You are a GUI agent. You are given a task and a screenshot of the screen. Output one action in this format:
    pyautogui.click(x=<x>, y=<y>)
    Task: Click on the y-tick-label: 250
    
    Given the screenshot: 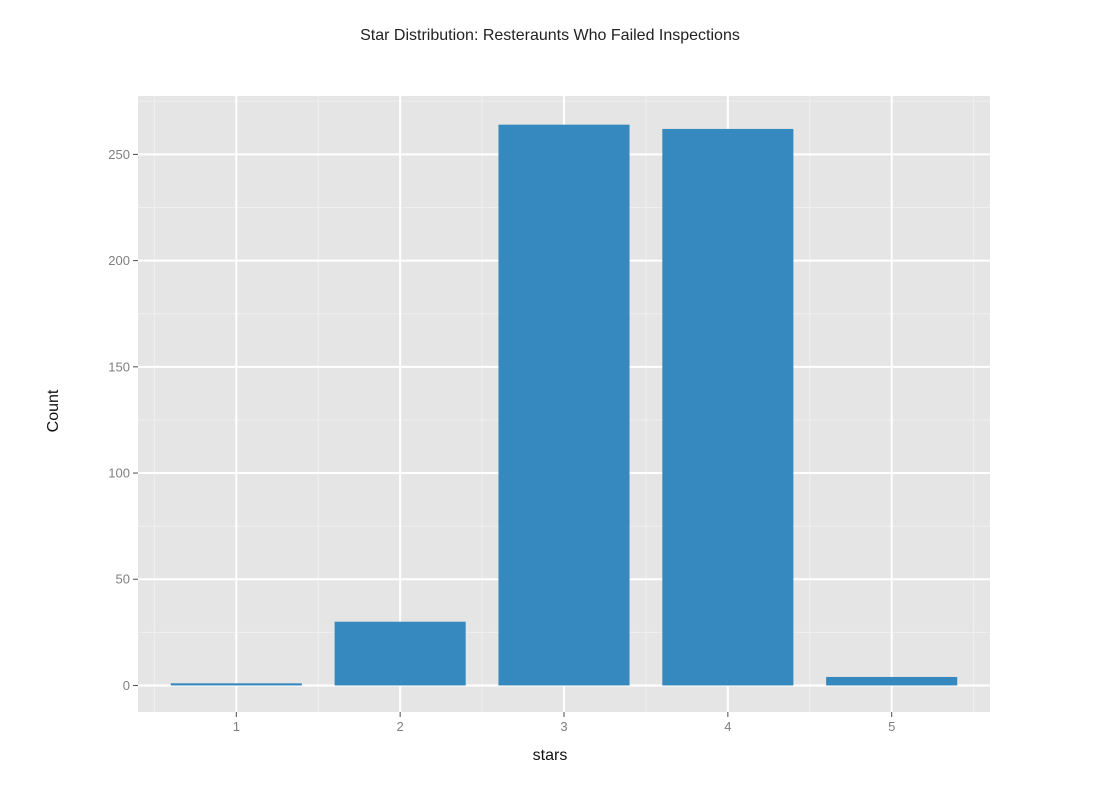 What is the action you would take?
    pyautogui.click(x=119, y=154)
    